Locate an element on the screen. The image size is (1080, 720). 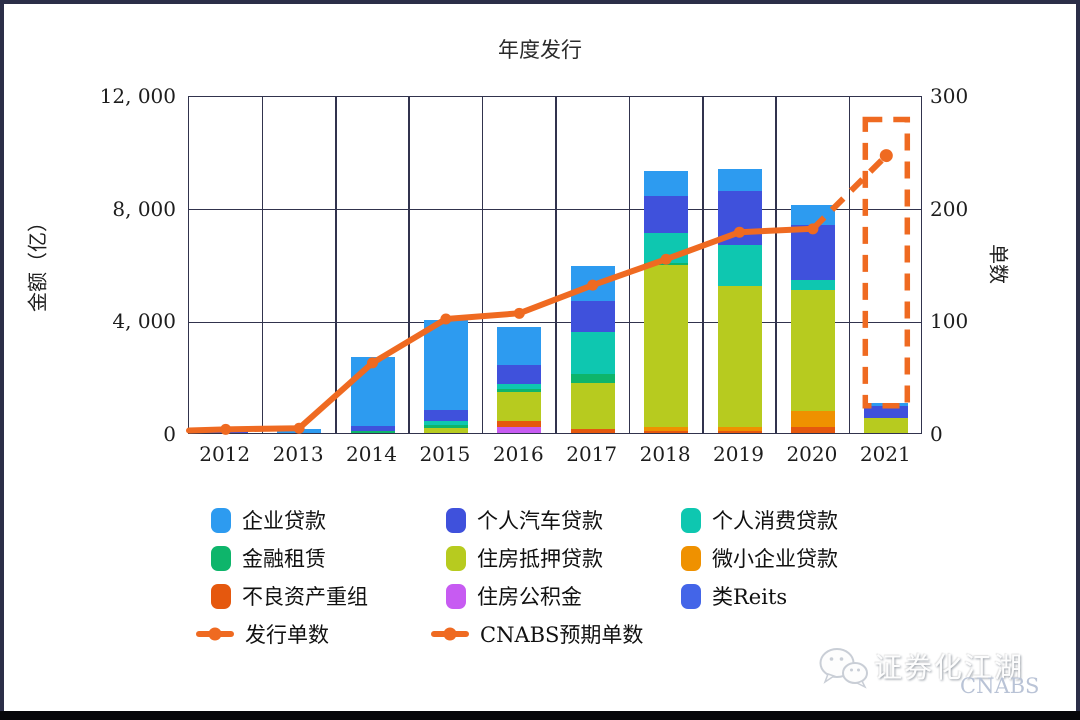
legend-item: 不良资产重组 is located at coordinates (289, 596).